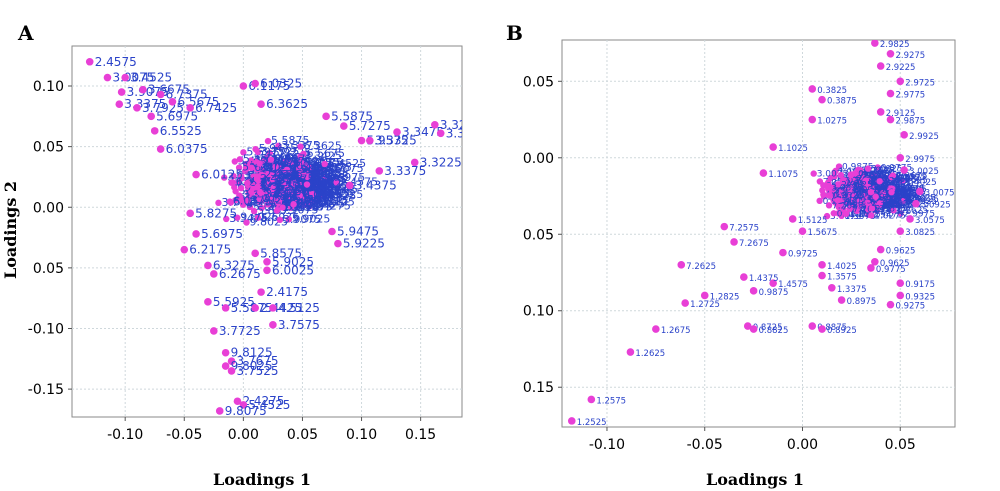 This screenshot has width=1000, height=491. What do you see at coordinates (910, 96) in the screenshot?
I see `data-point-label: 2.9775` at bounding box center [910, 96].